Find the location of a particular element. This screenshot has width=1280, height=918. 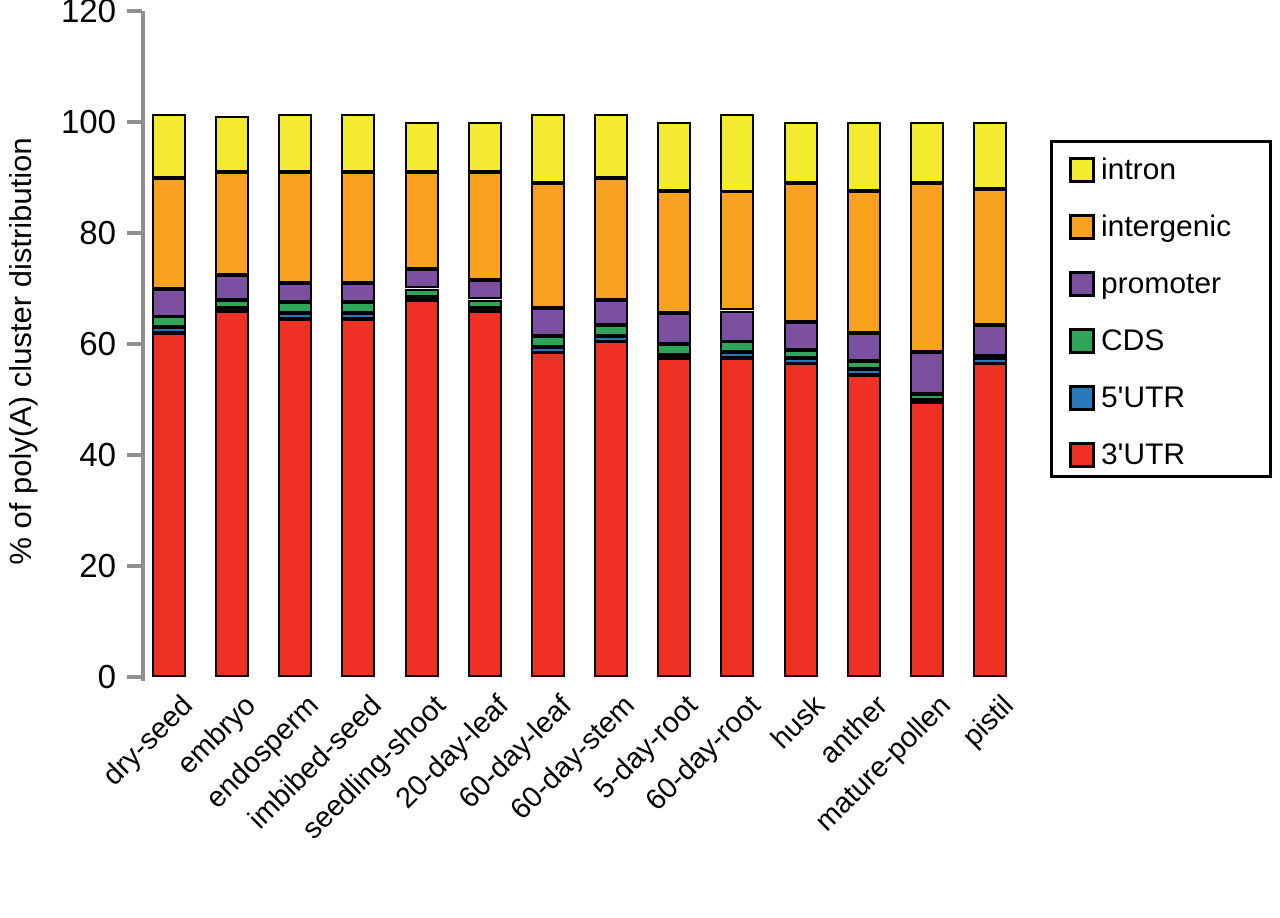

bar-segment-5utr-60-day-root is located at coordinates (737, 355).